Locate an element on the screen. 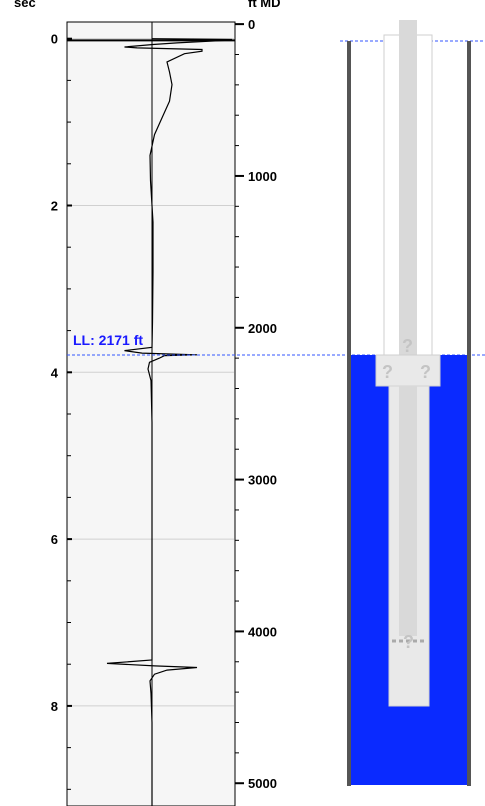 This screenshot has width=485, height=806. time-tick-label: 4 is located at coordinates (55, 372).